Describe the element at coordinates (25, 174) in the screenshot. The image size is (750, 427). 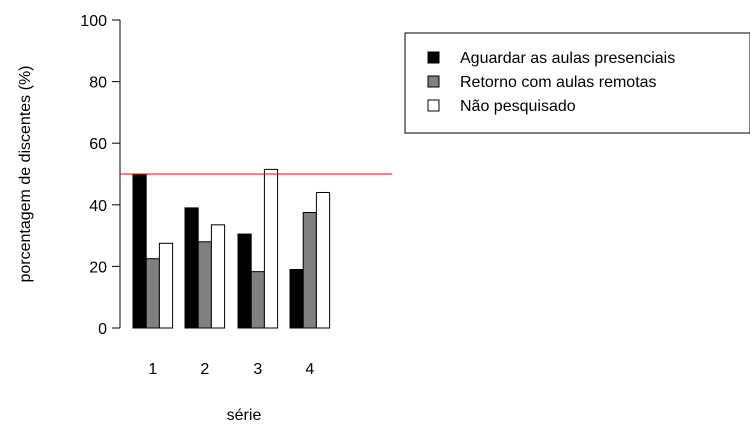
I see `y-axis-title: porcentagem de discentes (%)` at that location.